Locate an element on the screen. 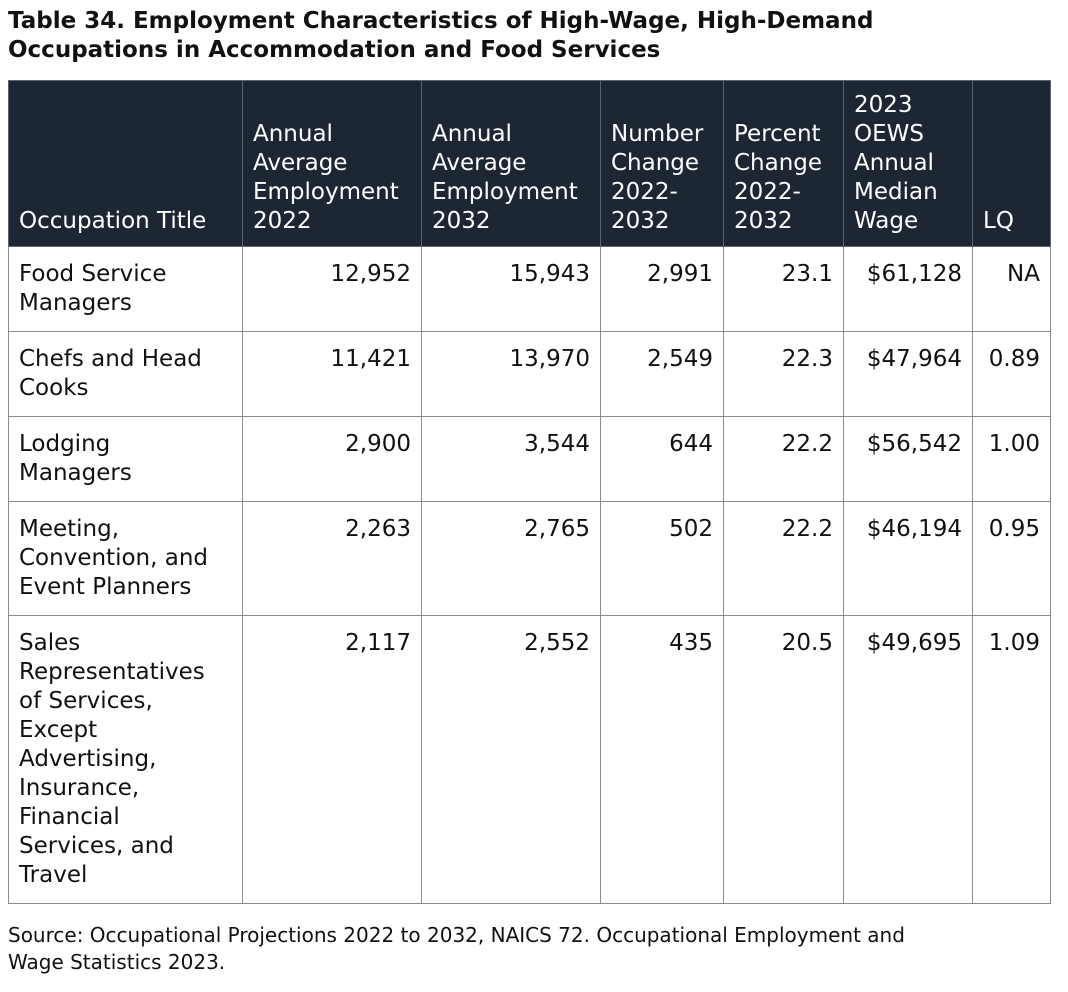 Image resolution: width=1068 pixels, height=992 pixels. cell-employment-2022: 2,263 is located at coordinates (332, 558).